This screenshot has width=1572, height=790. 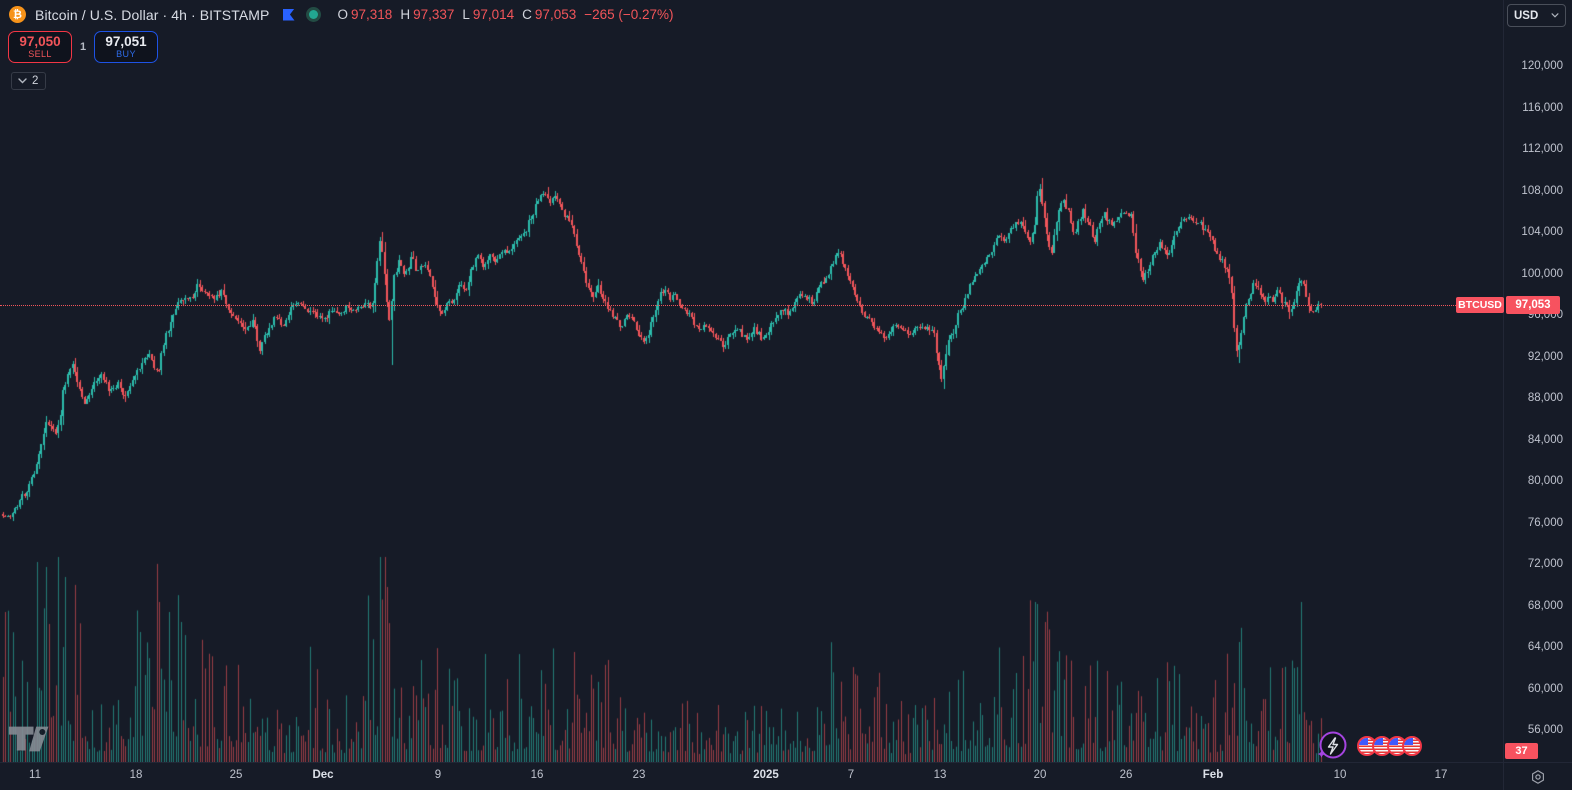 What do you see at coordinates (1340, 775) in the screenshot?
I see `time-tick: 10` at bounding box center [1340, 775].